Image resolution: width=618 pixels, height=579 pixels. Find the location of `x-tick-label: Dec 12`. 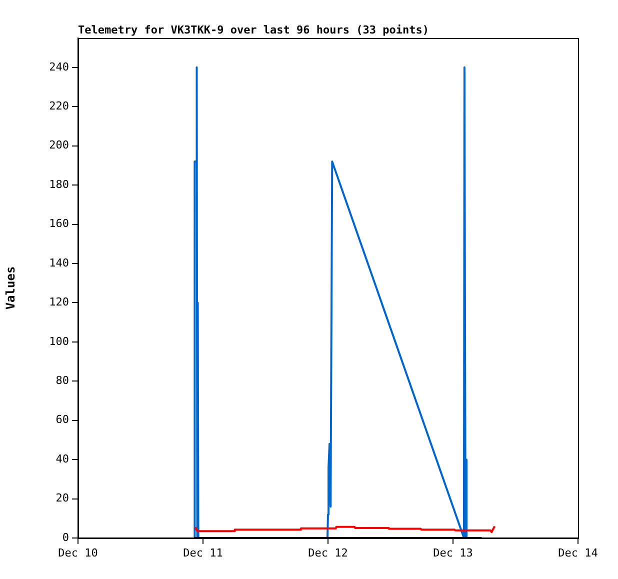

x-tick-label: Dec 12 is located at coordinates (328, 553).